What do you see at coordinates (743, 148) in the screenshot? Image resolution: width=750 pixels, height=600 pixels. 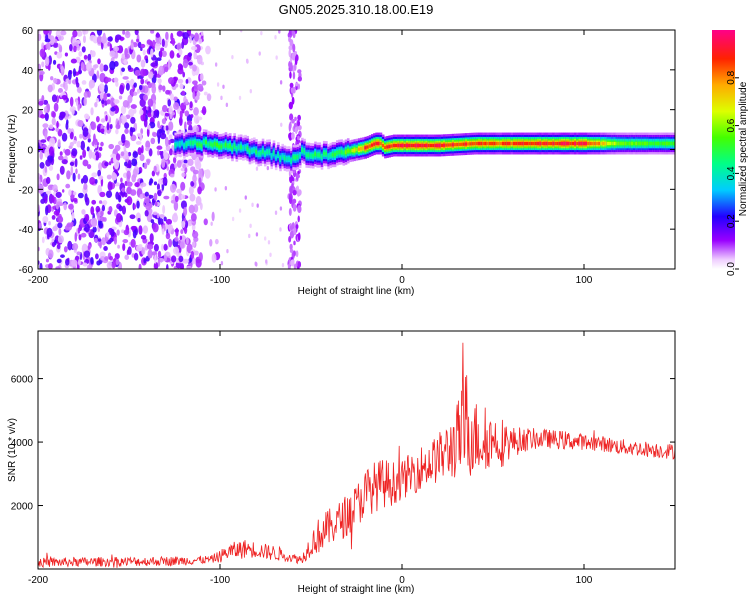 I see `colorbar-label: Normalized spectral amplitude` at bounding box center [743, 148].